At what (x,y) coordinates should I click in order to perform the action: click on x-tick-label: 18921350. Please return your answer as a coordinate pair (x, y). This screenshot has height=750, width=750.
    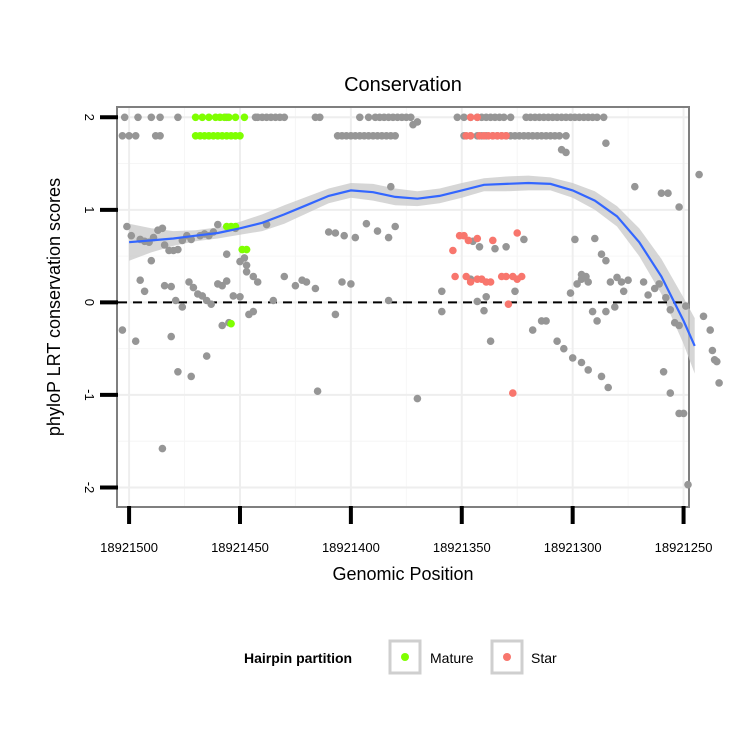
    Looking at the image, I should click on (462, 547).